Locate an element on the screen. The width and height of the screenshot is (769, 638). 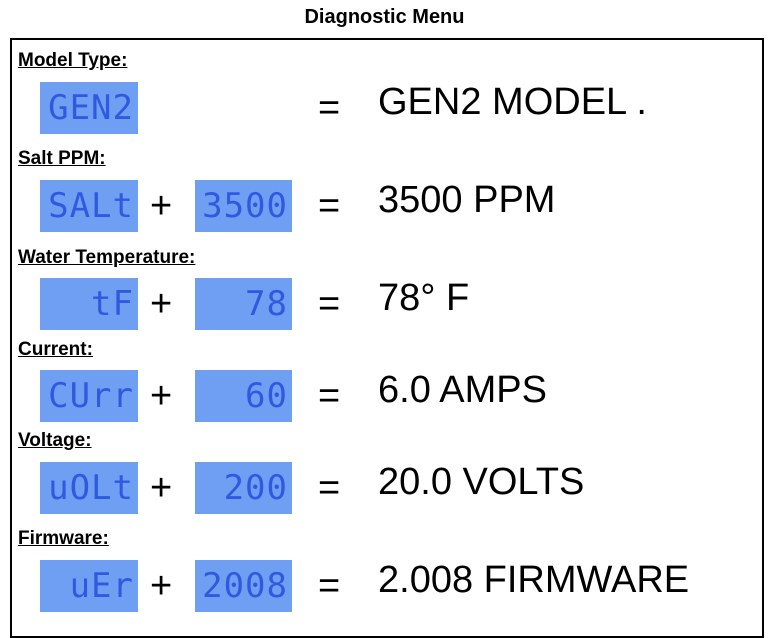
value-display: 2008 is located at coordinates (243, 586).